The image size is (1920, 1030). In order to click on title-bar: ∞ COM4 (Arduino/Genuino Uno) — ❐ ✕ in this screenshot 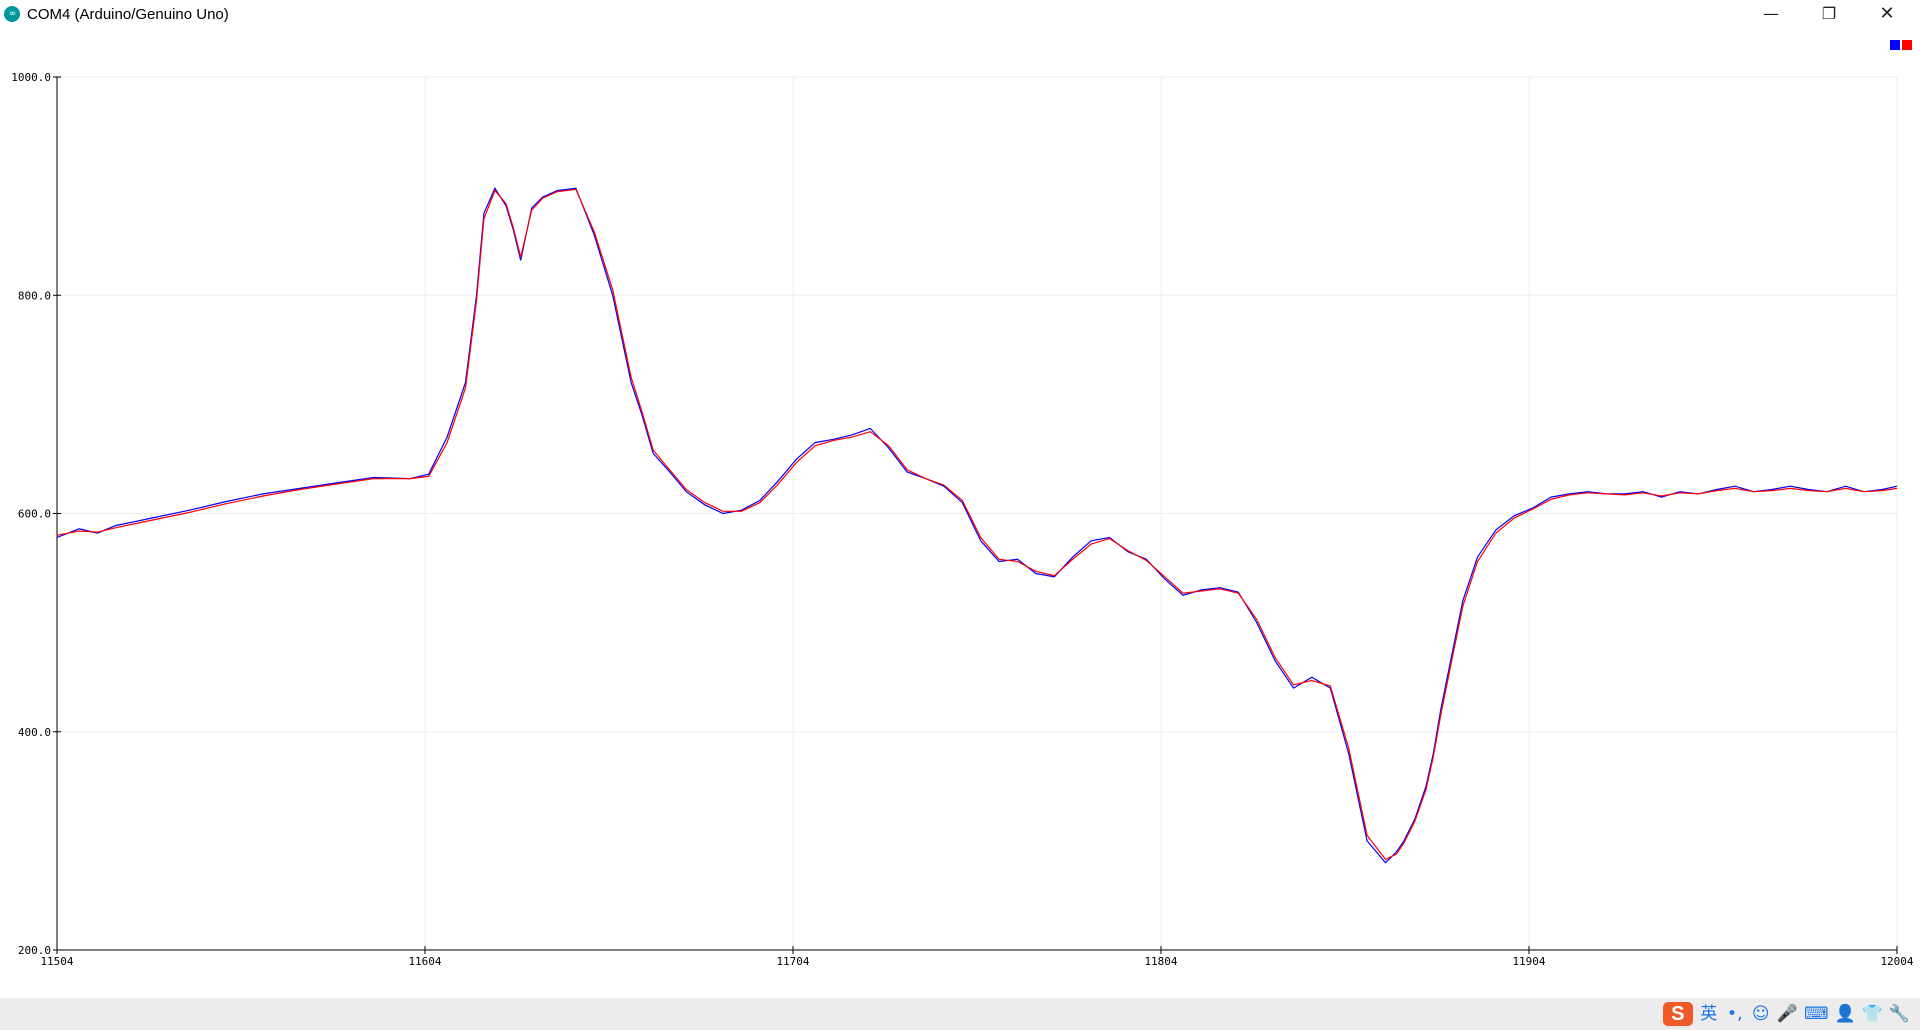, I will do `click(960, 15)`.